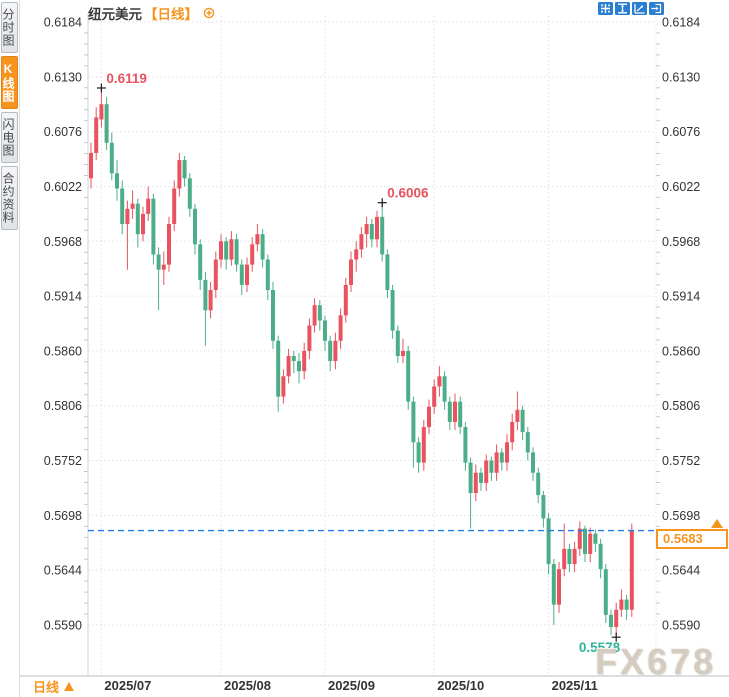  What do you see at coordinates (127, 685) in the screenshot?
I see `svg-text: 2025/07` at bounding box center [127, 685].